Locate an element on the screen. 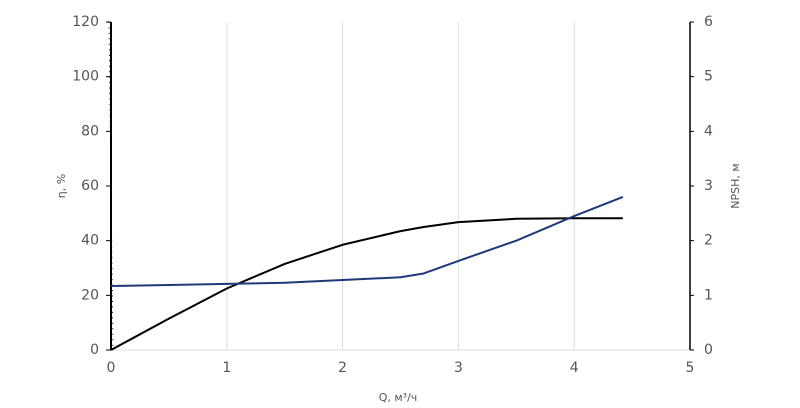  y2-tick-label: 0 is located at coordinates (708, 350).